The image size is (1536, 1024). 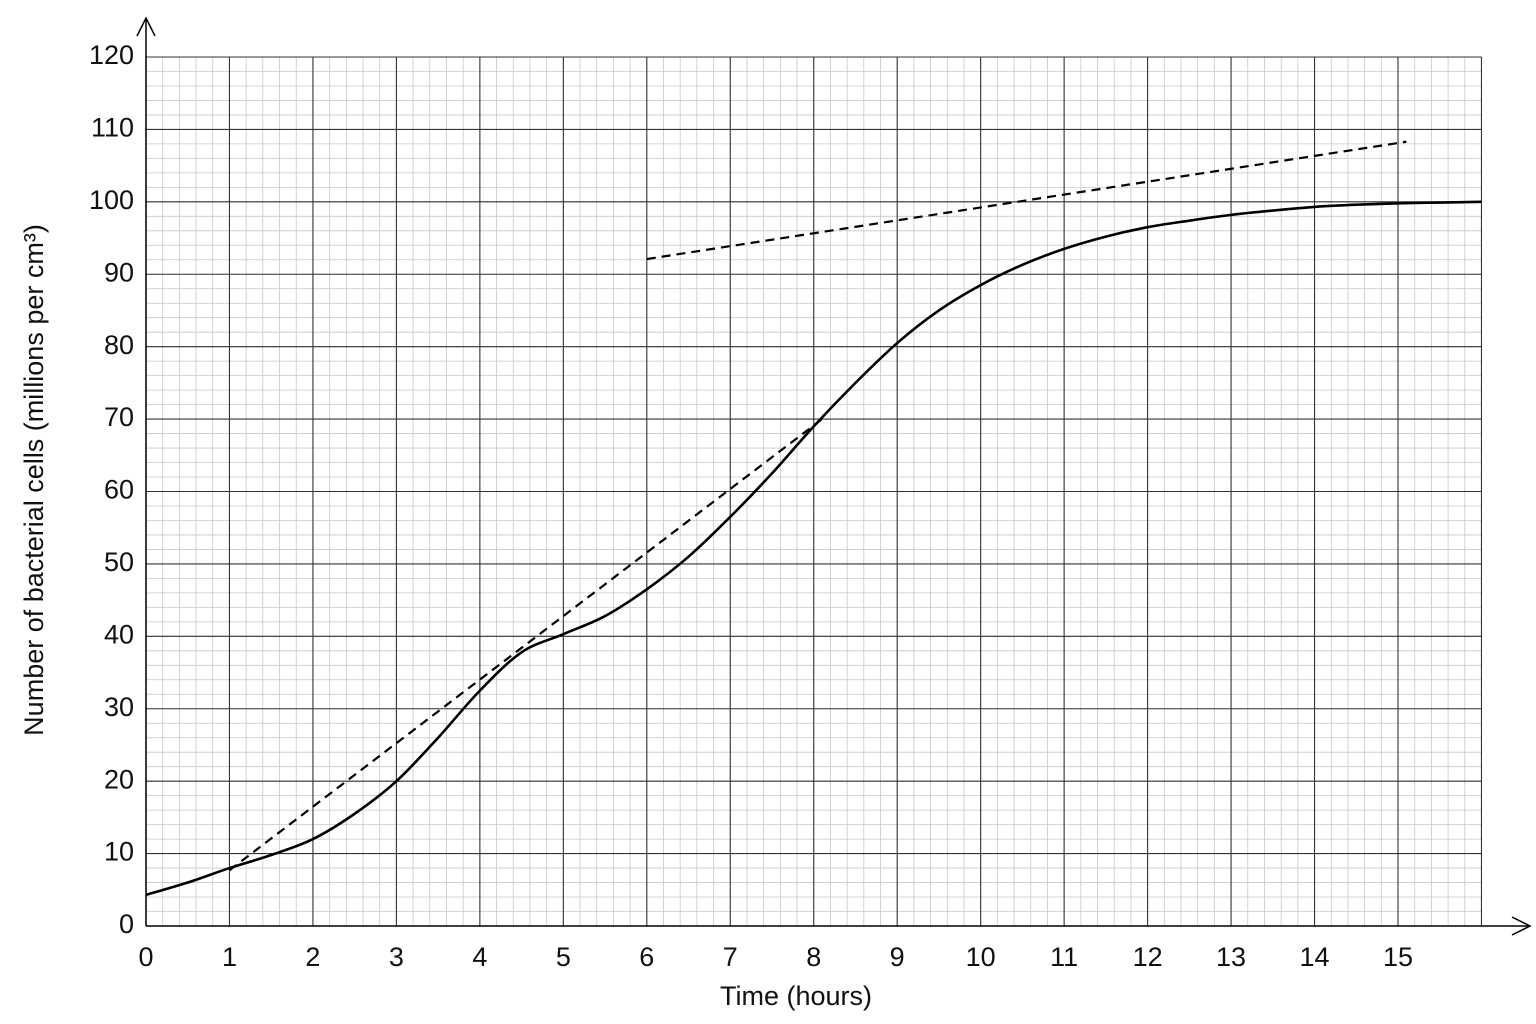 What do you see at coordinates (1398, 957) in the screenshot?
I see `x-tick-label: 15` at bounding box center [1398, 957].